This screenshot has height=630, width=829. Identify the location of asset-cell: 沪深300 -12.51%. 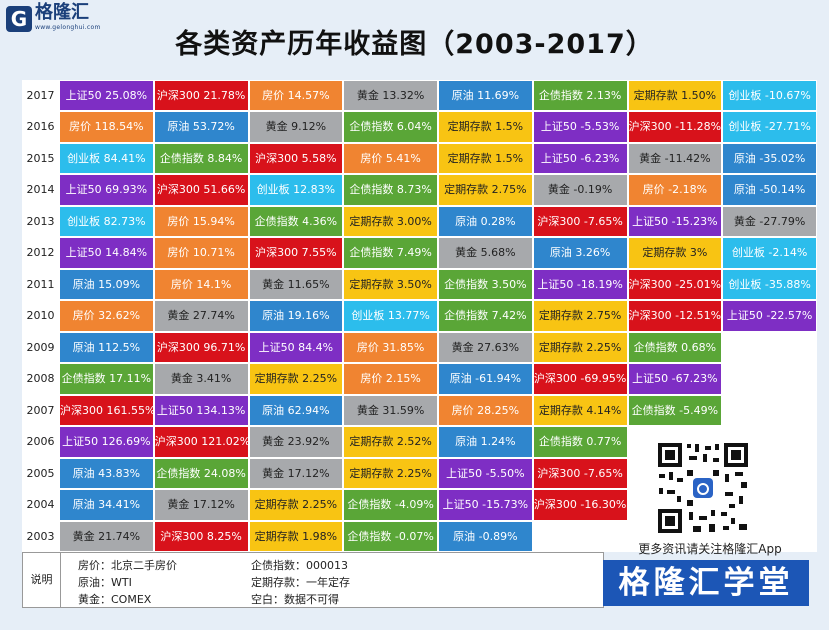
(675, 316).